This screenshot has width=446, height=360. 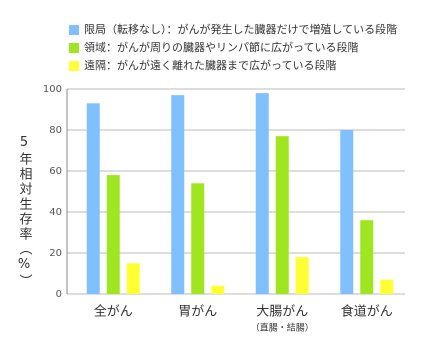 What do you see at coordinates (55, 130) in the screenshot?
I see `y-tick-label: 80` at bounding box center [55, 130].